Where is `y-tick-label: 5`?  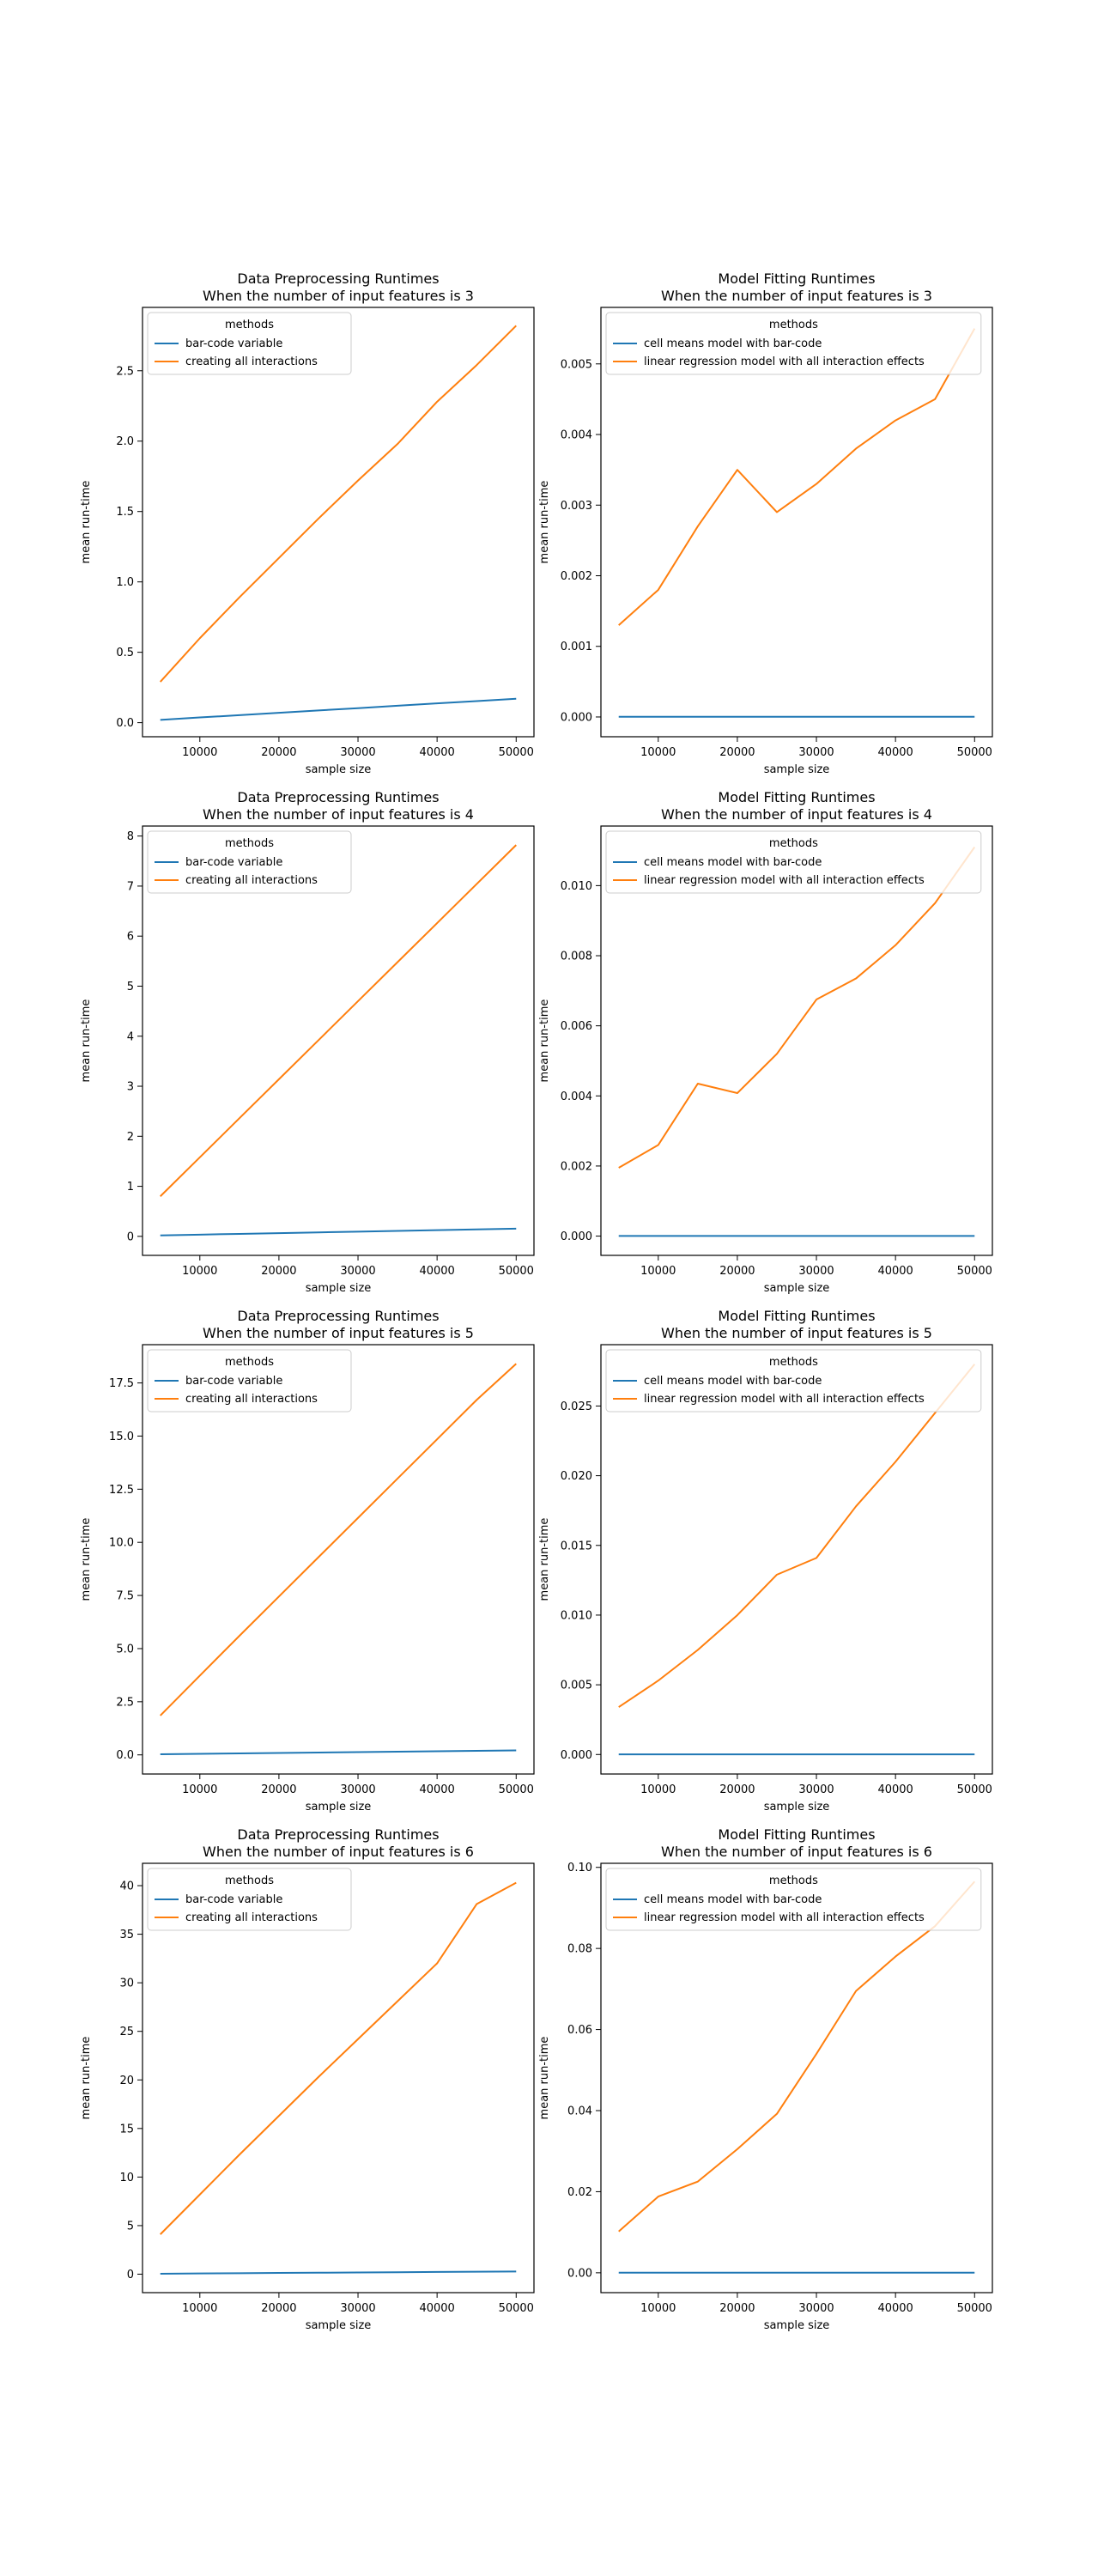
y-tick-label: 5 is located at coordinates (131, 987).